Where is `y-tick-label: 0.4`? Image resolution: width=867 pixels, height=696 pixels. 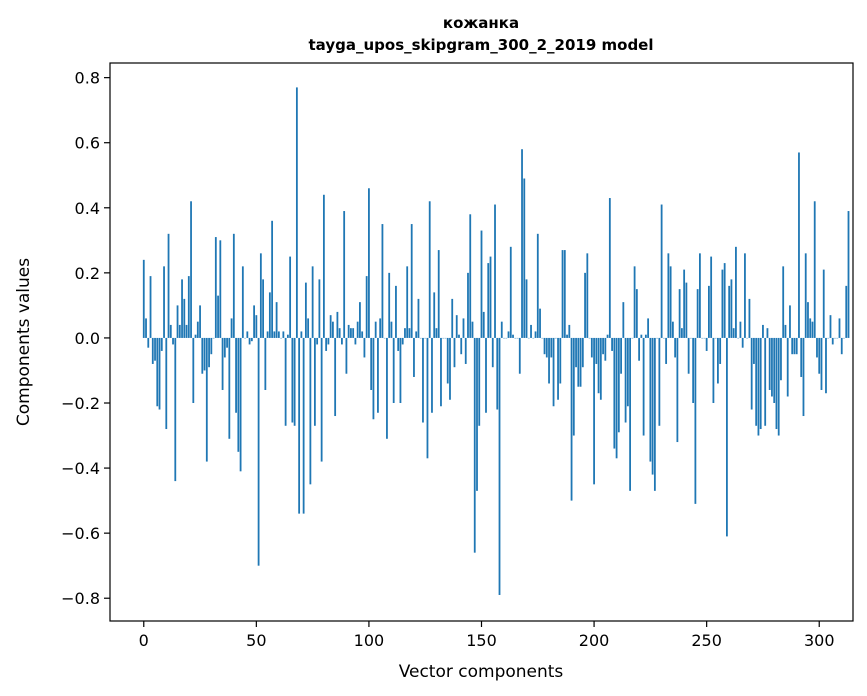 y-tick-label: 0.4 is located at coordinates (87, 208).